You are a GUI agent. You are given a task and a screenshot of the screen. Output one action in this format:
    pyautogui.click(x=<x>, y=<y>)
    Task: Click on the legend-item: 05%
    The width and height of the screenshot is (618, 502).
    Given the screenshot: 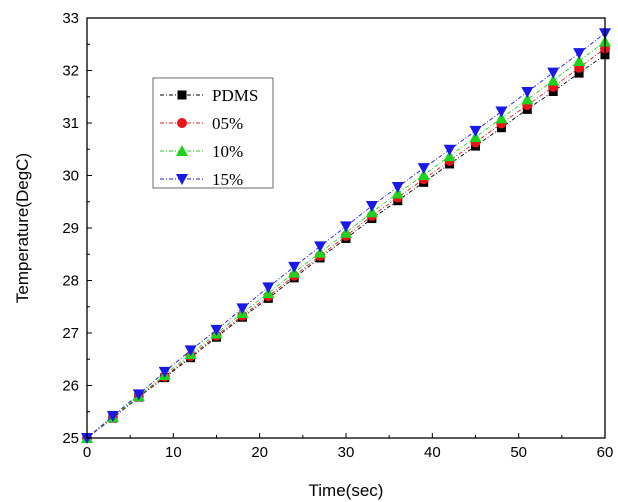 What is the action you would take?
    pyautogui.click(x=201, y=123)
    